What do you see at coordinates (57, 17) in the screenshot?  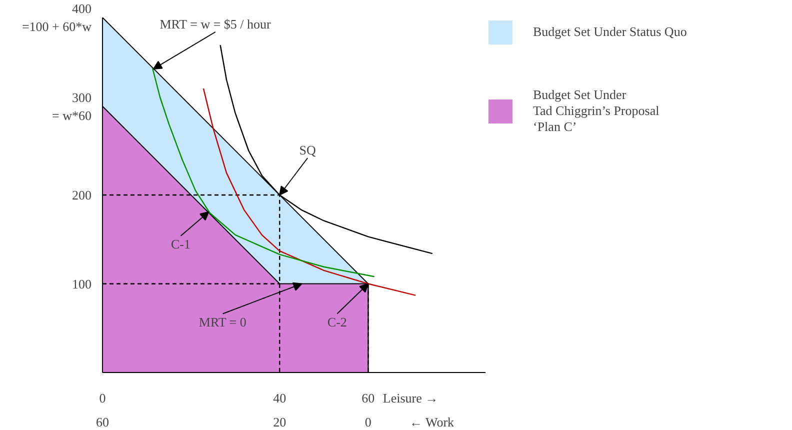 I see `y-tick-label: 400 =100 + 60*w` at bounding box center [57, 17].